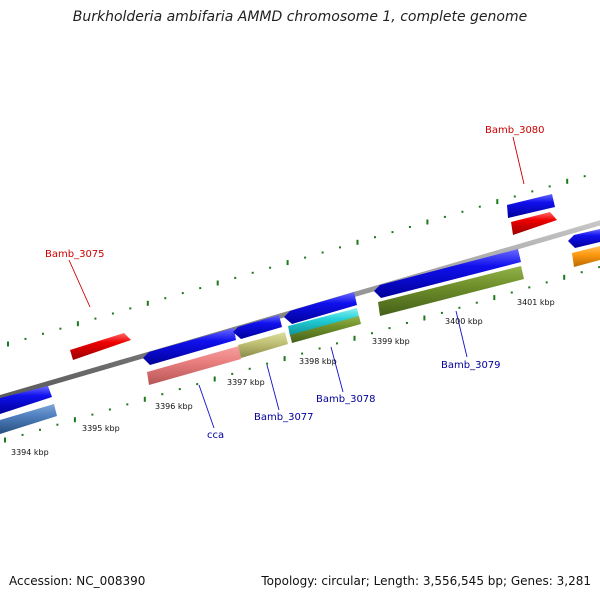  What do you see at coordinates (174, 406) in the screenshot?
I see `kbp-label-3396: 3396 kbp` at bounding box center [174, 406].